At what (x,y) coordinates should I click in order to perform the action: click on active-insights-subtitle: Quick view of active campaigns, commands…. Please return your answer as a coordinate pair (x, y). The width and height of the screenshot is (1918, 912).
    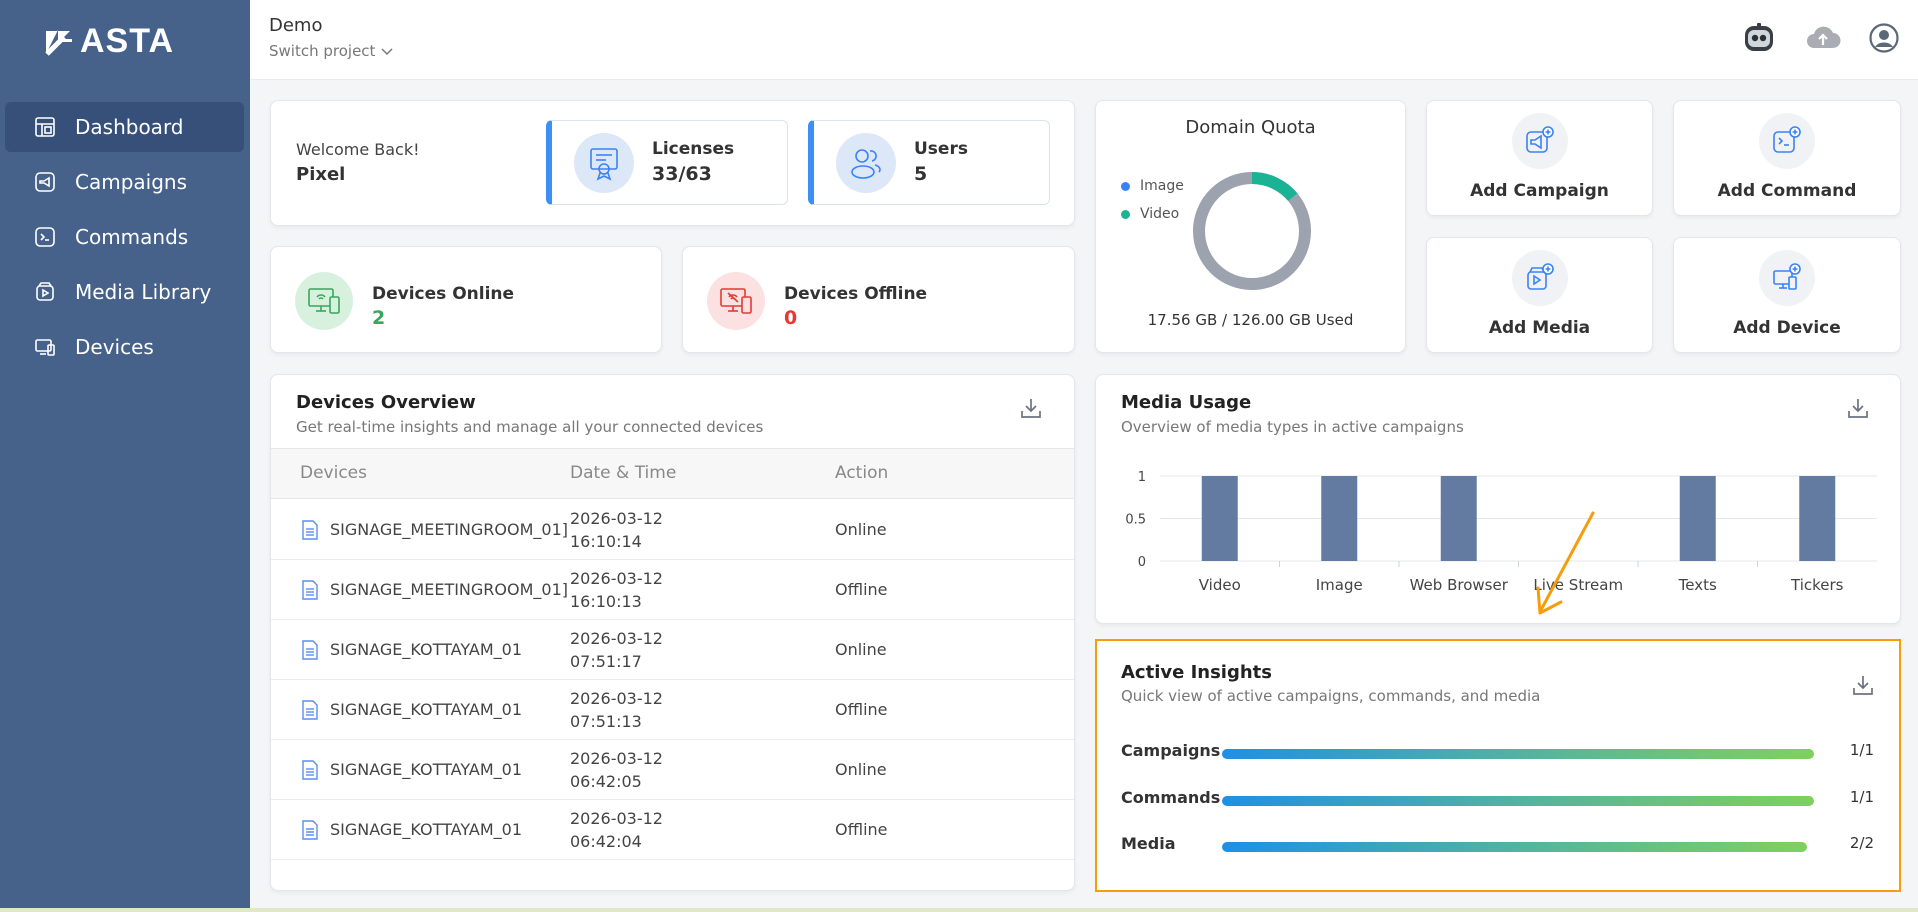
    Looking at the image, I should click on (1331, 696).